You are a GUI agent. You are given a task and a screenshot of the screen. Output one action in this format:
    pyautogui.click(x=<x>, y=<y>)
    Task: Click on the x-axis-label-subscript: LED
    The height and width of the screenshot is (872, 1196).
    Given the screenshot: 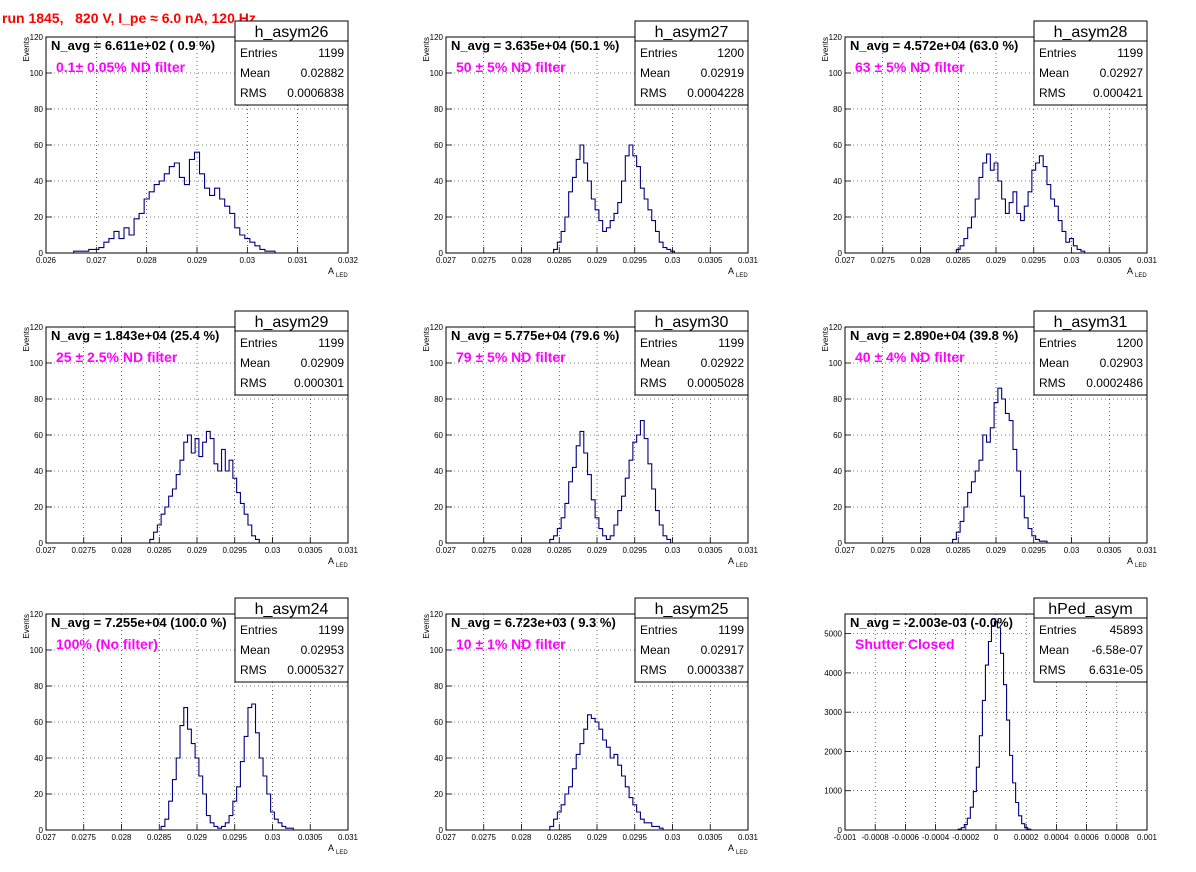 What is the action you would take?
    pyautogui.click(x=1141, y=566)
    